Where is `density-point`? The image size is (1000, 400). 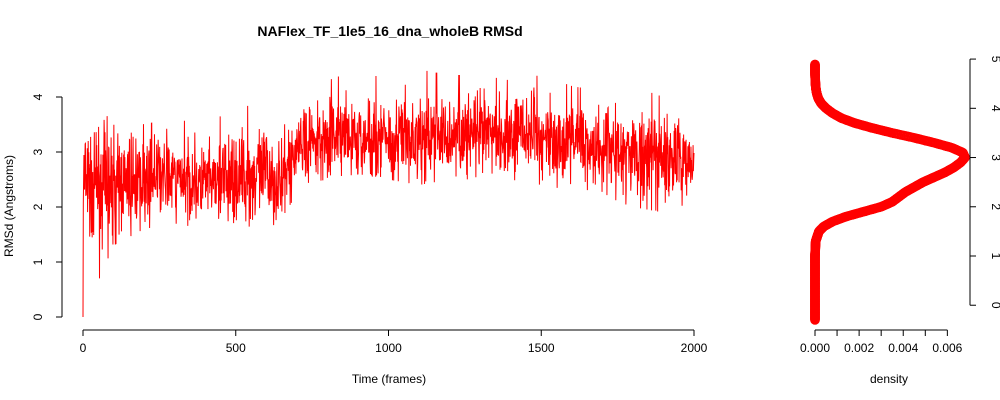 density-point is located at coordinates (815, 64).